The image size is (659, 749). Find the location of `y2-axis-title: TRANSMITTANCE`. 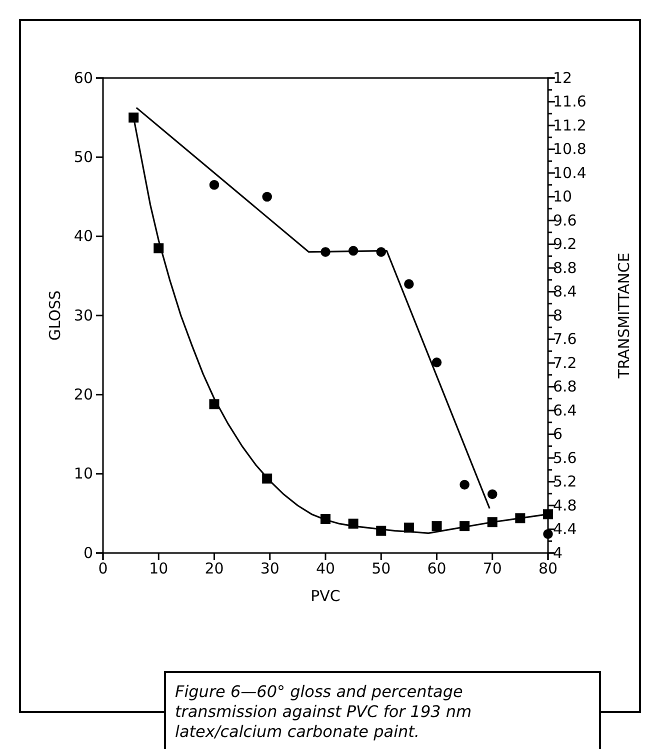

y2-axis-title: TRANSMITTANCE is located at coordinates (624, 316).